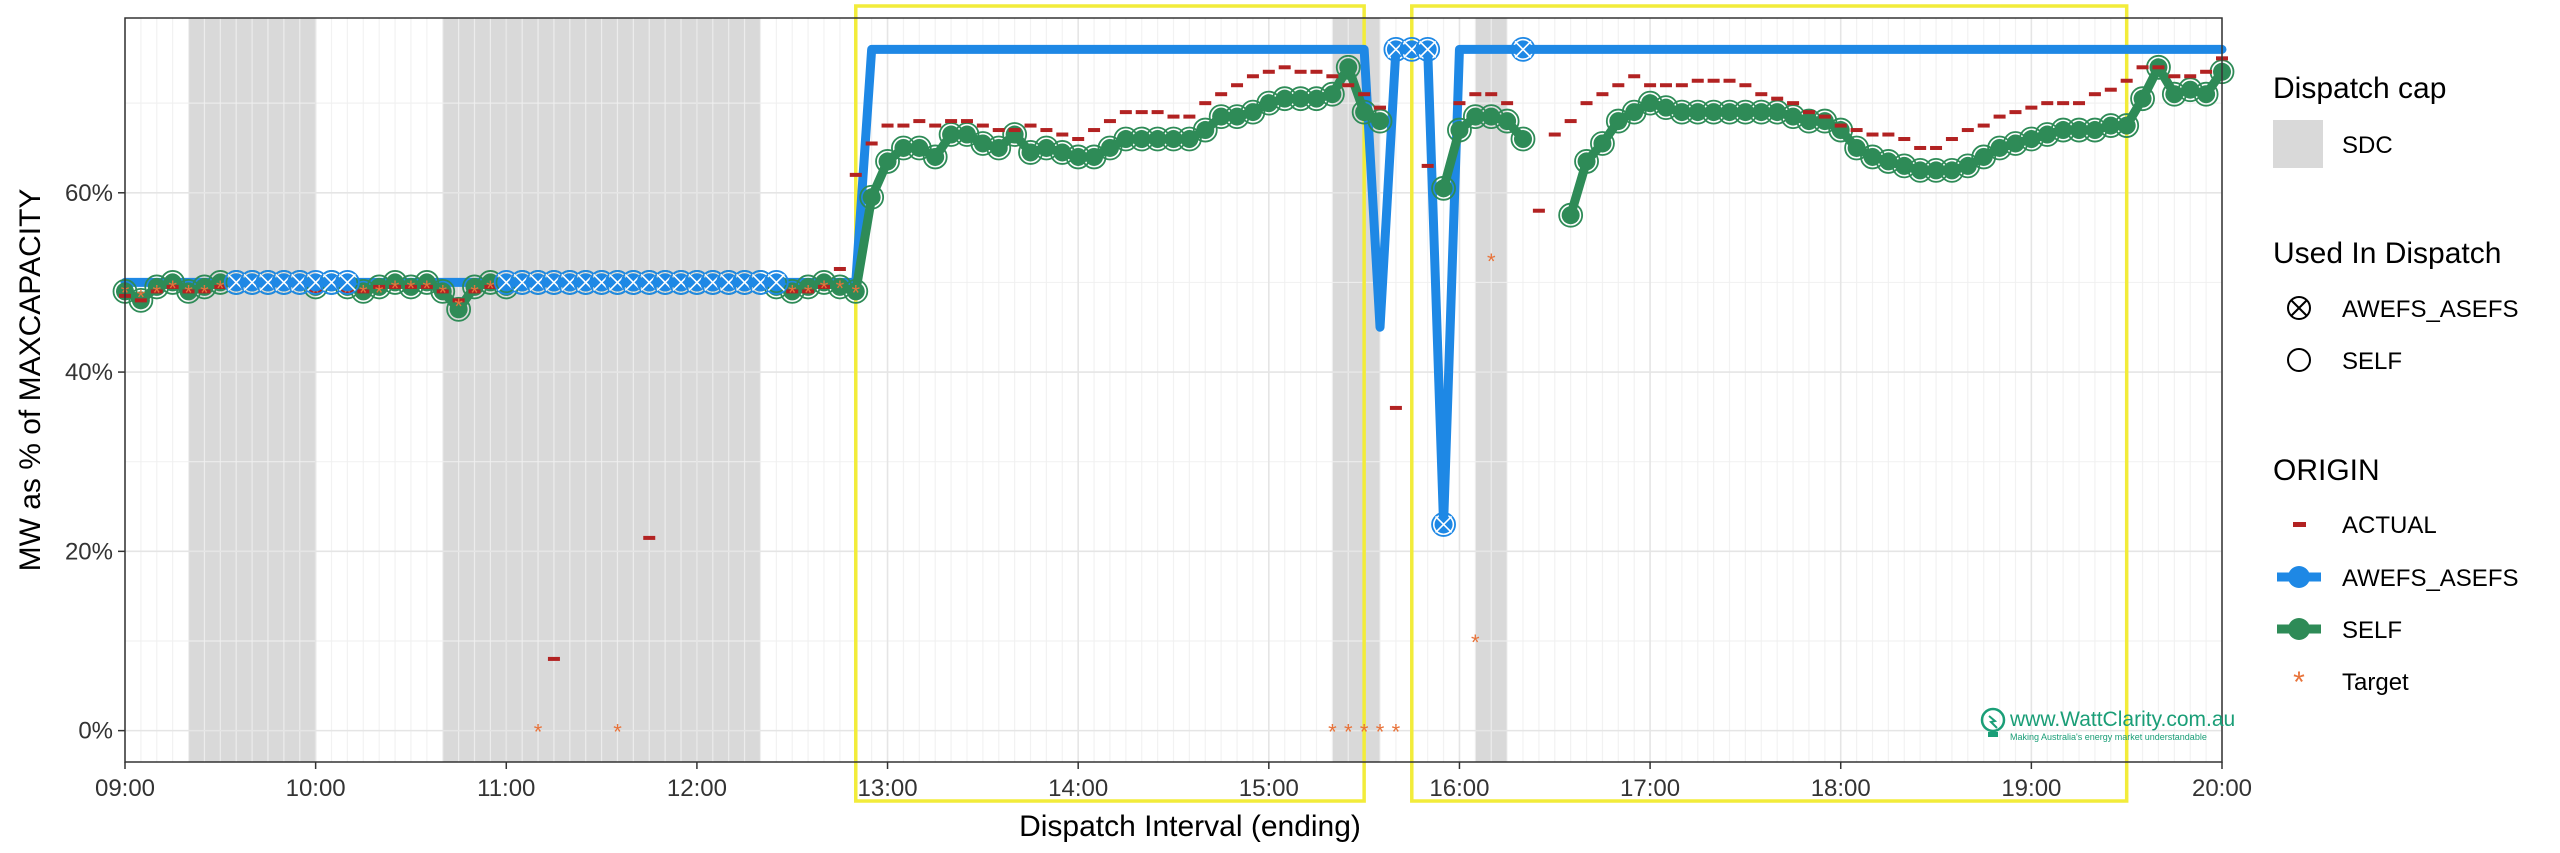 This screenshot has height=853, width=2560. I want to click on legend-key-target: *, so click(2299, 682).